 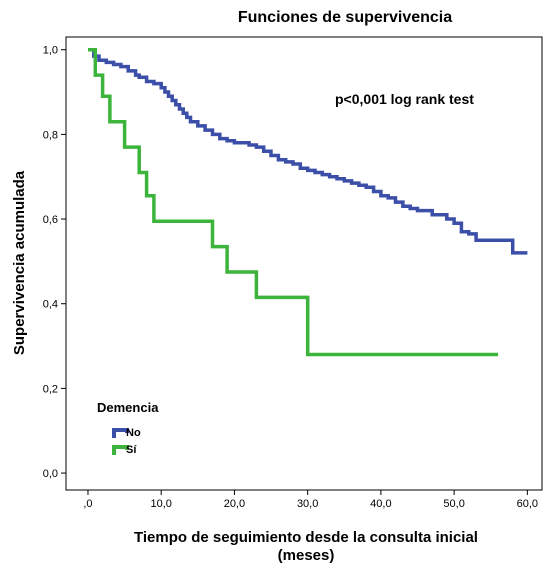 I want to click on x-tick-label: 60,0, so click(x=527, y=504).